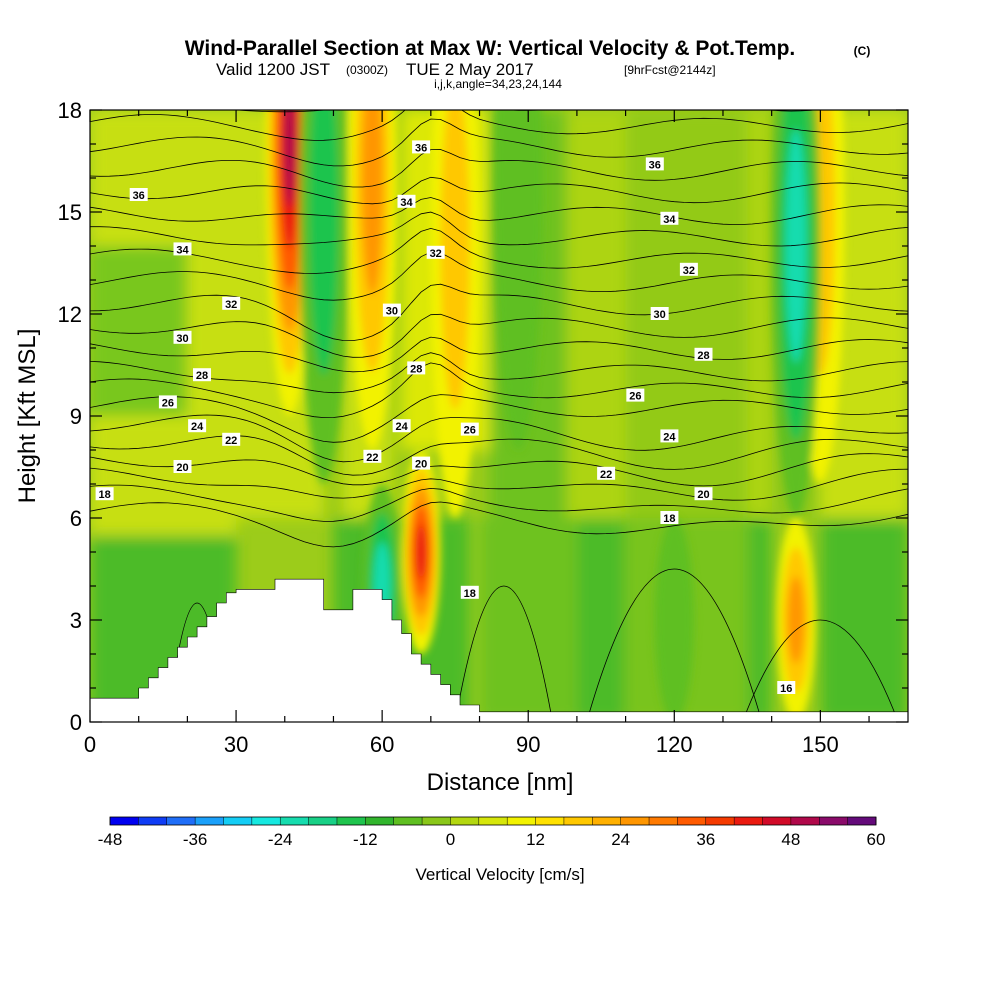  What do you see at coordinates (76, 722) in the screenshot?
I see `y-tick-label: 0` at bounding box center [76, 722].